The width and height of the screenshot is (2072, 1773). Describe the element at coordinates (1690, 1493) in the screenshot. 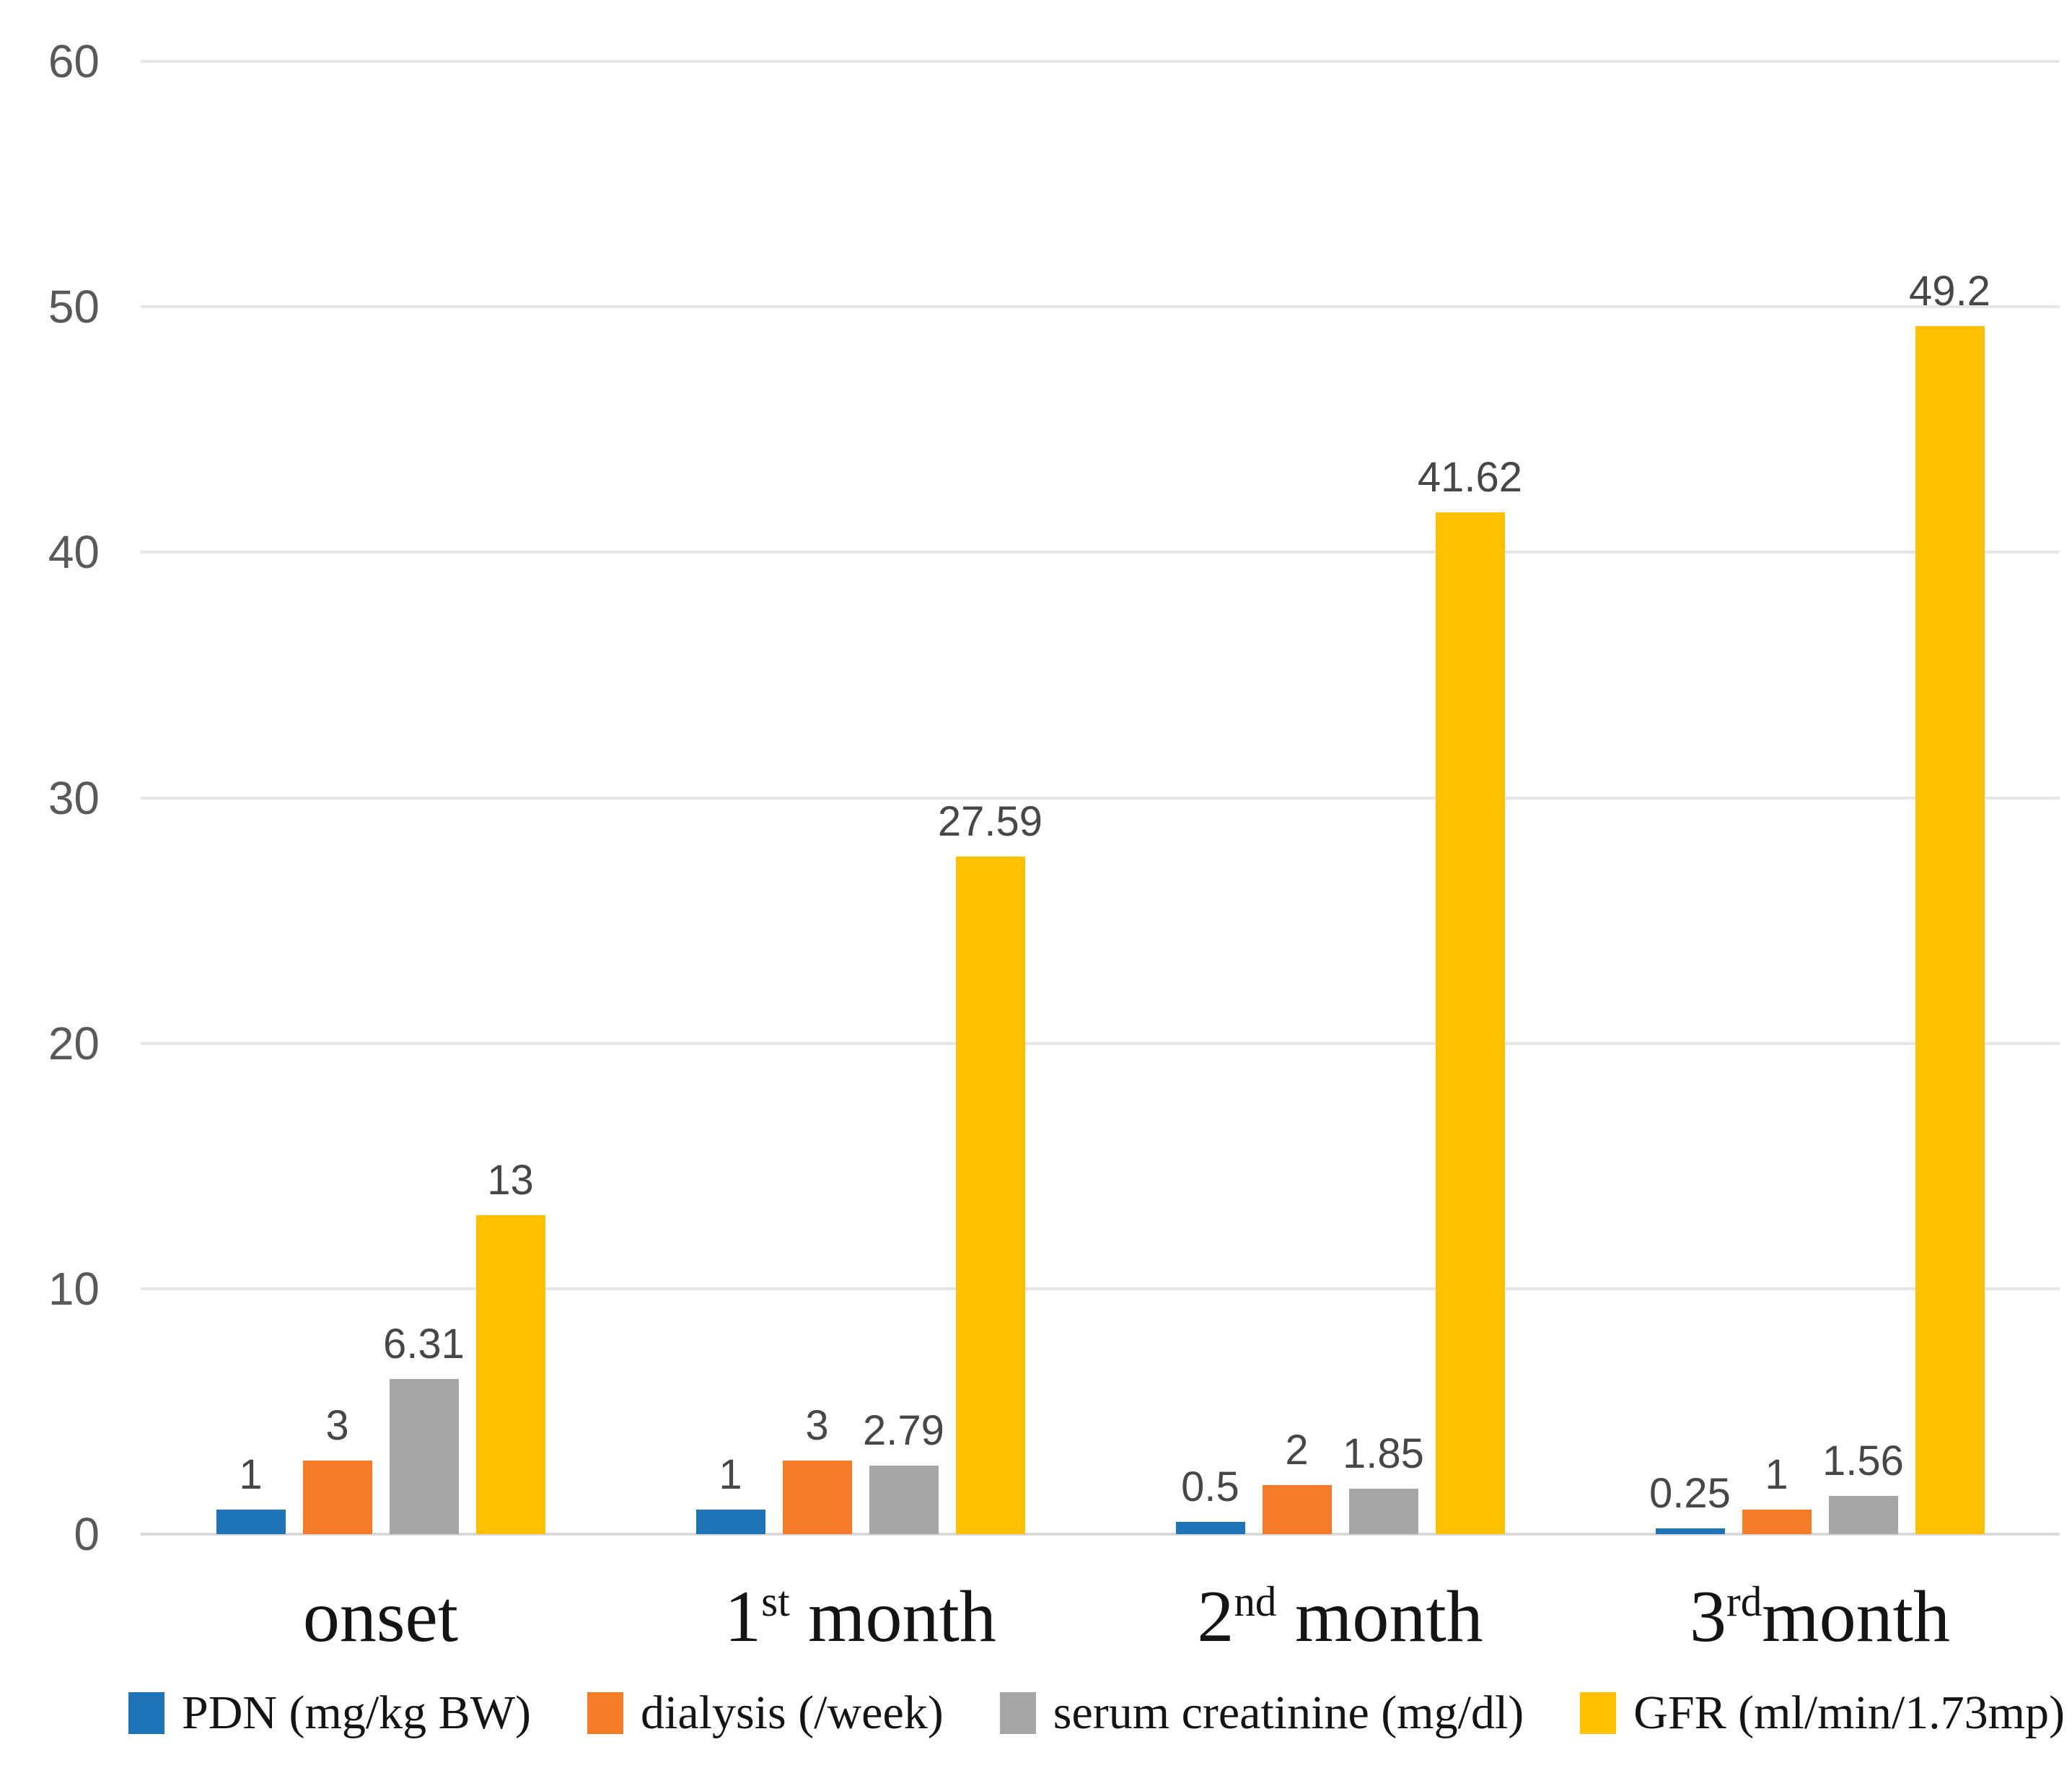

I see `bar-value-label: 0.25` at that location.